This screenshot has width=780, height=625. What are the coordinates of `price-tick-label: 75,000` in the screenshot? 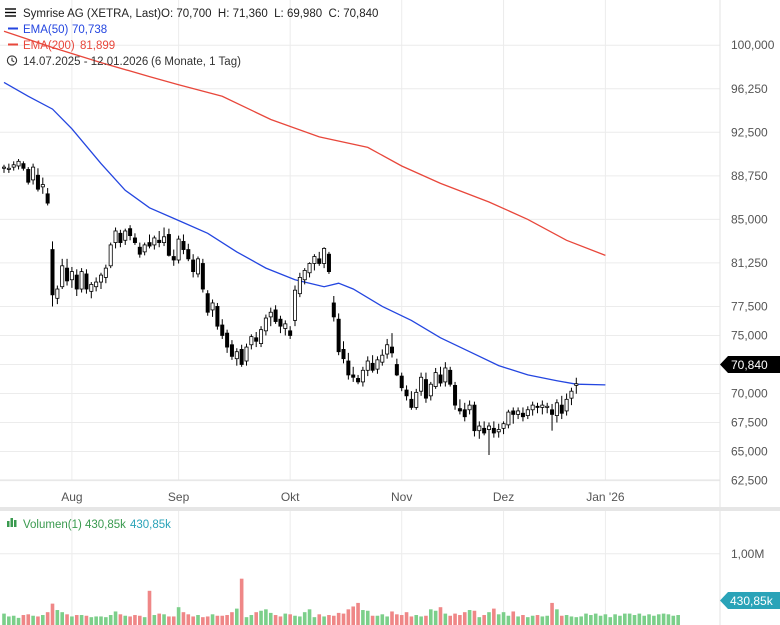 It's located at (749, 335).